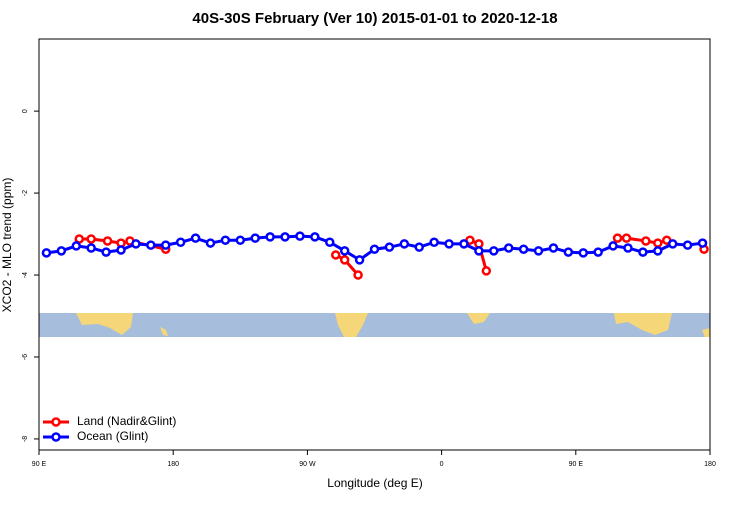  What do you see at coordinates (112, 436) in the screenshot?
I see `legend-label: Ocean (Glint)` at bounding box center [112, 436].